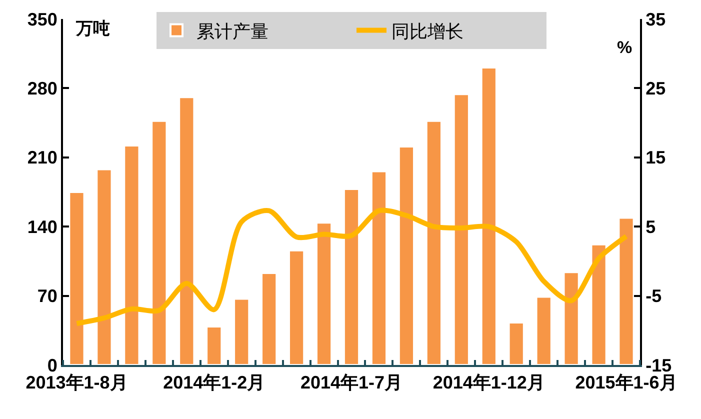 This screenshot has height=419, width=701. Describe the element at coordinates (651, 226) in the screenshot. I see `y2-tick-label: 5` at that location.